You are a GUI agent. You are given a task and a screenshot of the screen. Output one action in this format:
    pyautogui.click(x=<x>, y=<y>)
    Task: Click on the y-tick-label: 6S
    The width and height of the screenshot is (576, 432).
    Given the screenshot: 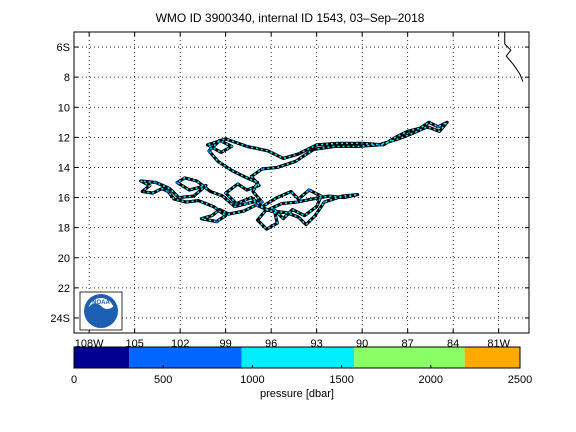 What is the action you would take?
    pyautogui.click(x=63, y=48)
    